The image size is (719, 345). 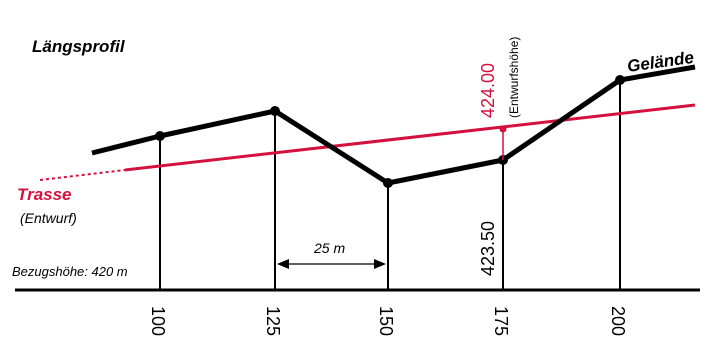 What do you see at coordinates (488, 248) in the screenshot?
I see `terrain-height-value: 423.50` at bounding box center [488, 248].